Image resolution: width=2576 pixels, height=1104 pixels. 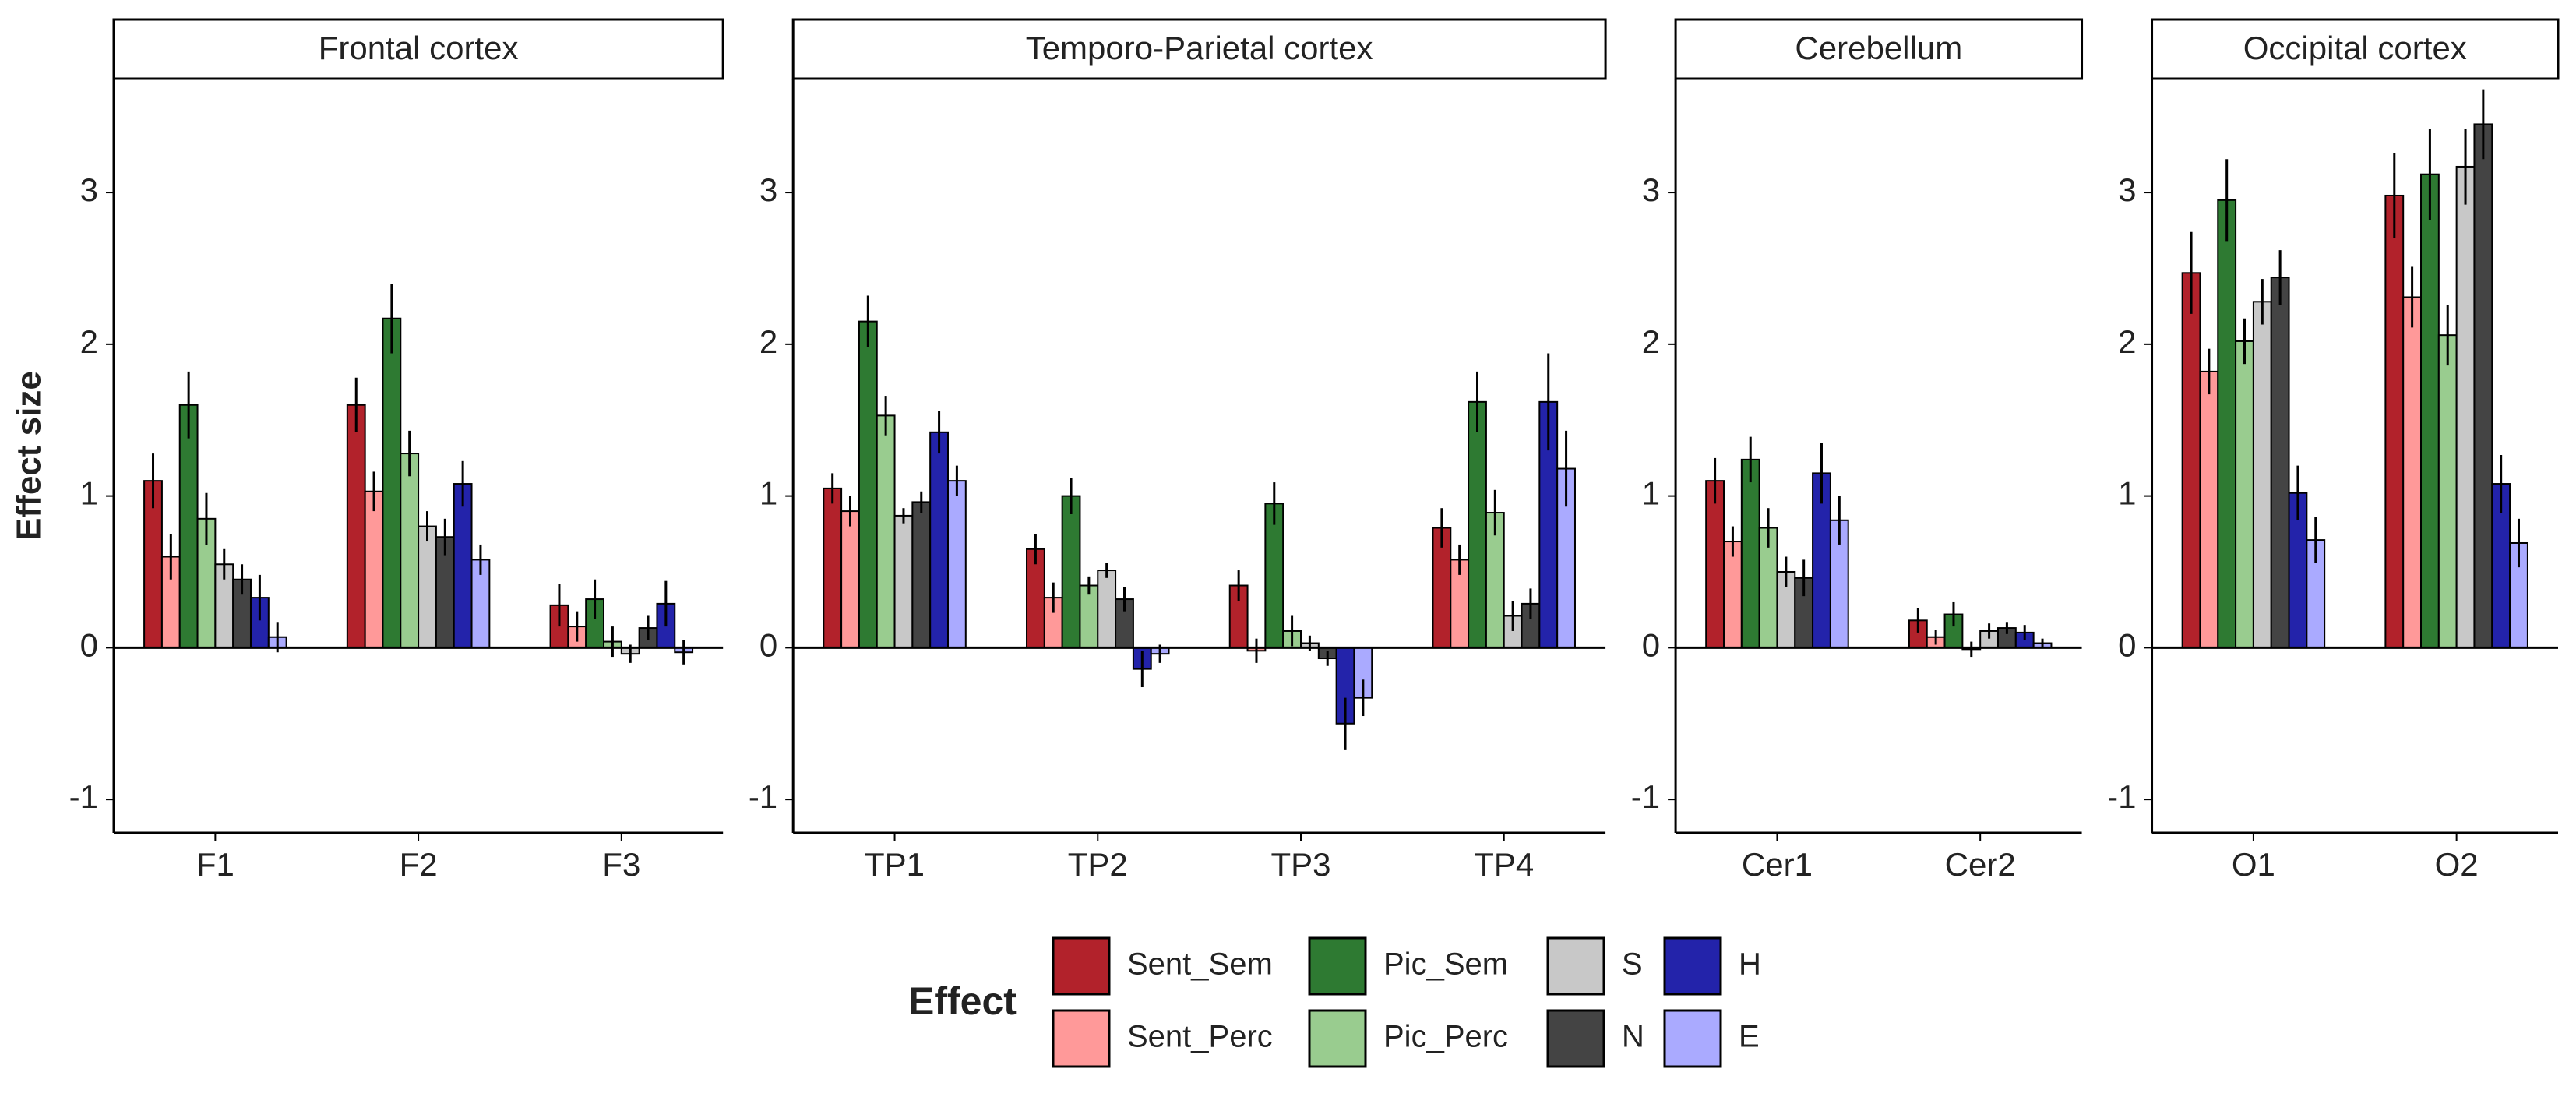 What do you see at coordinates (1504, 864) in the screenshot?
I see `x-tick-label: TP4` at bounding box center [1504, 864].